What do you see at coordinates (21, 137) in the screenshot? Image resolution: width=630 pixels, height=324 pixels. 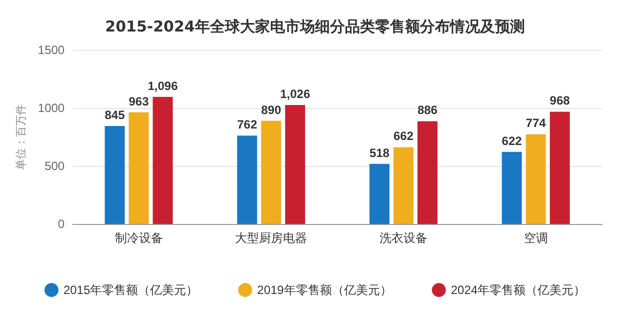 I see `y-axis-title: 单位：百万件` at bounding box center [21, 137].